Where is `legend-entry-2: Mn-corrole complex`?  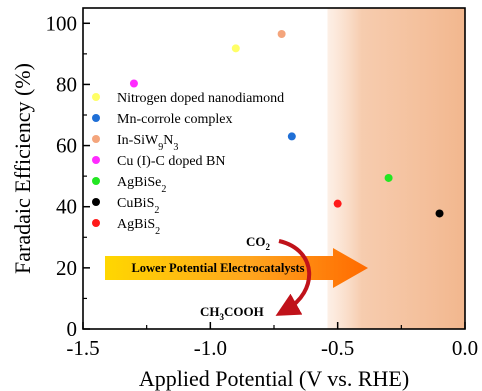
legend-entry-2: Mn-corrole complex is located at coordinates (174, 119).